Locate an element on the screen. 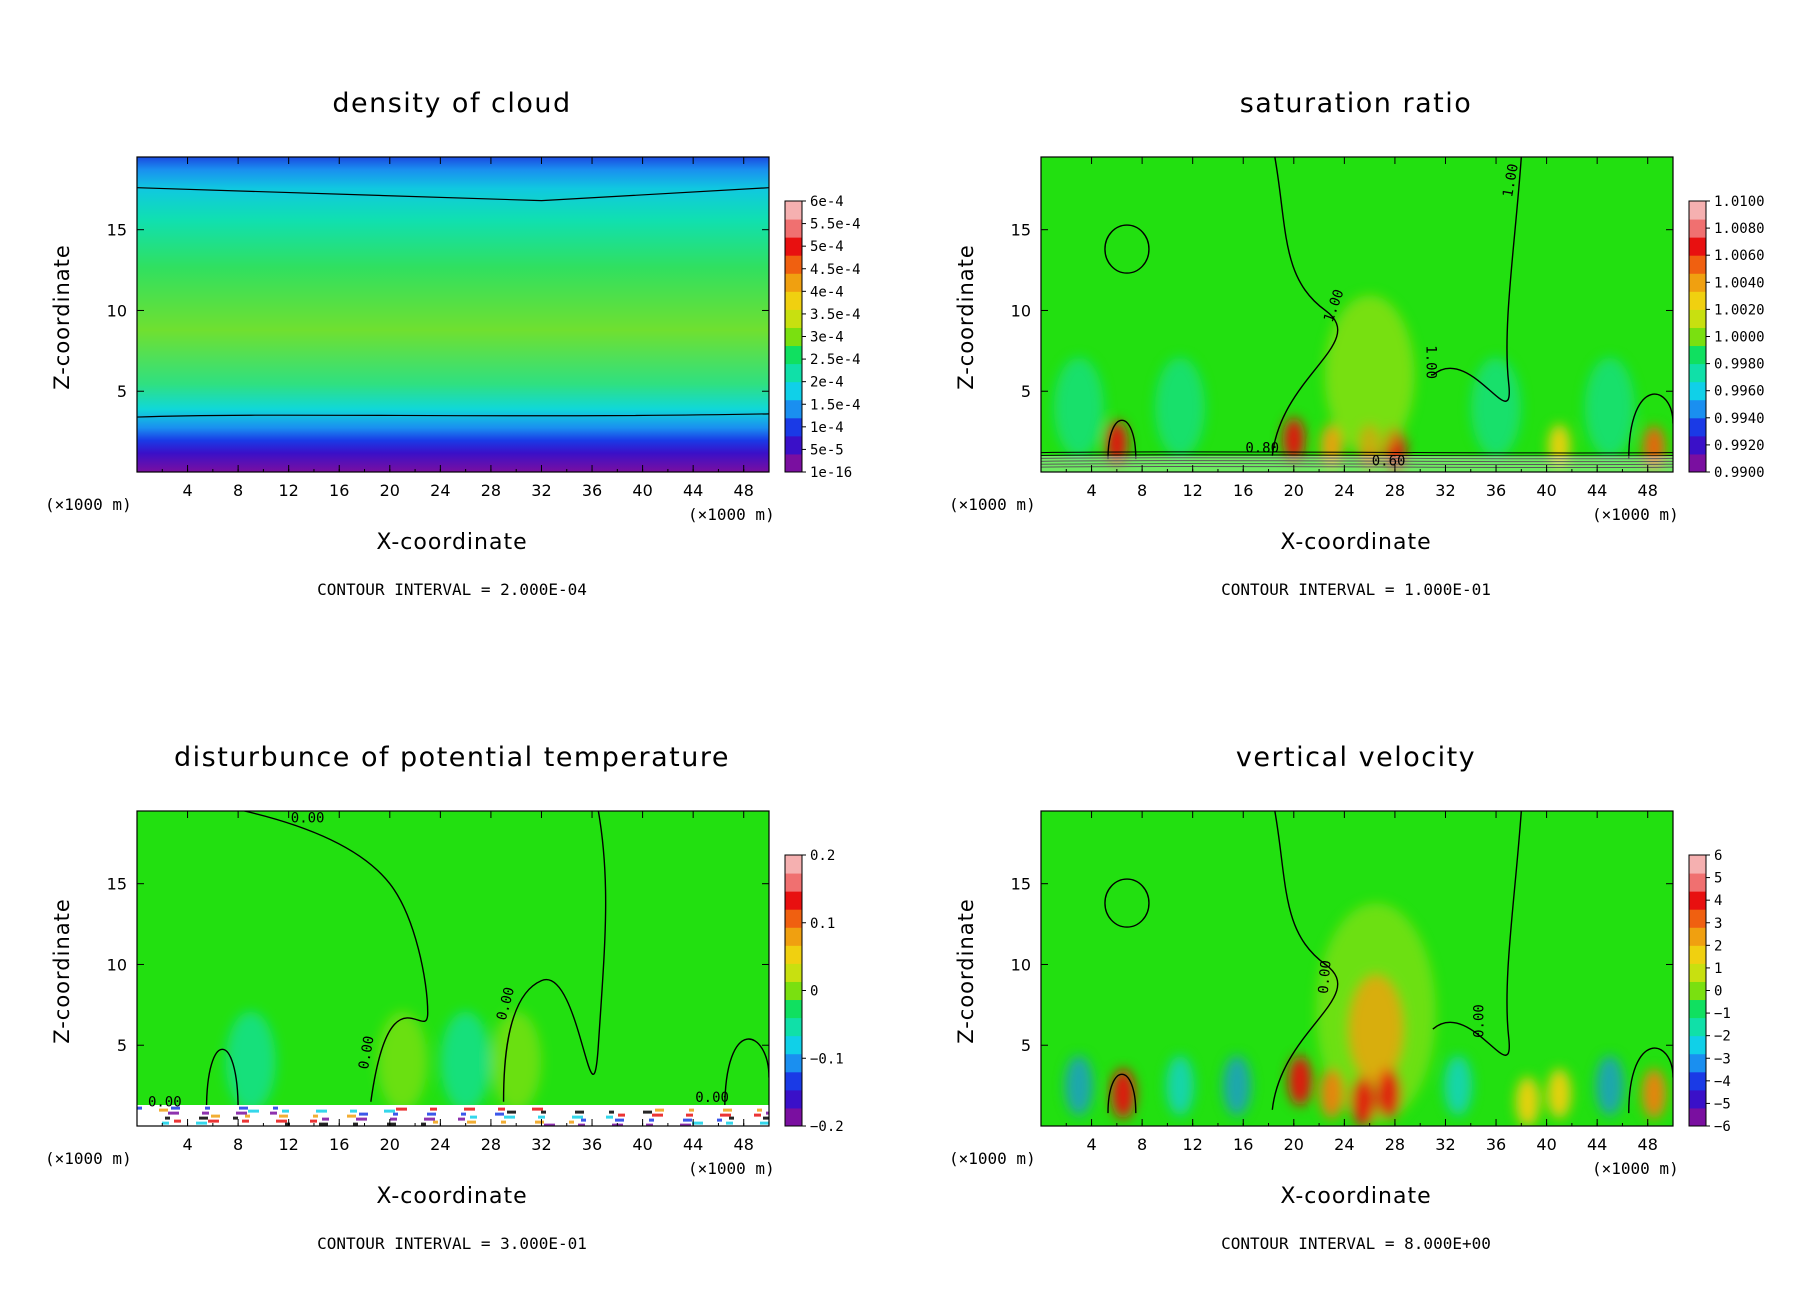  colorbar-label: 1.0020 is located at coordinates (1739, 310).